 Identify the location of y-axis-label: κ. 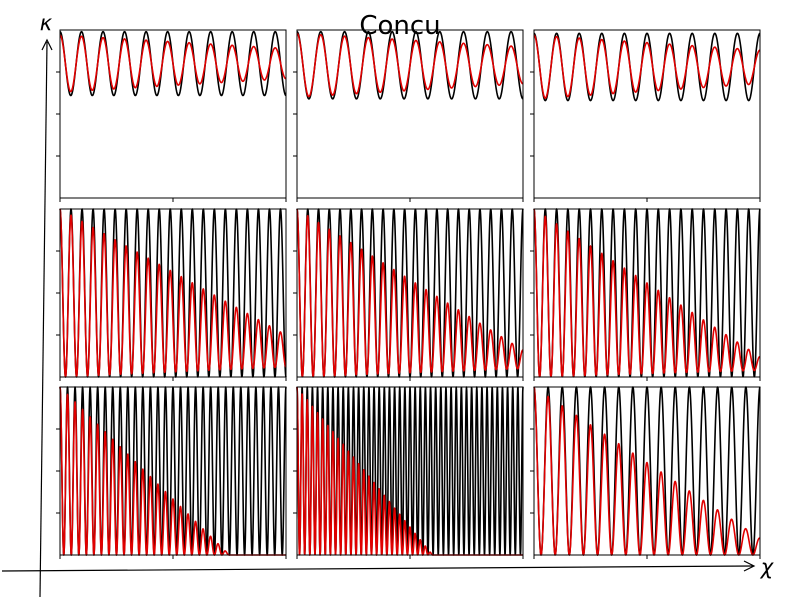
(46, 23).